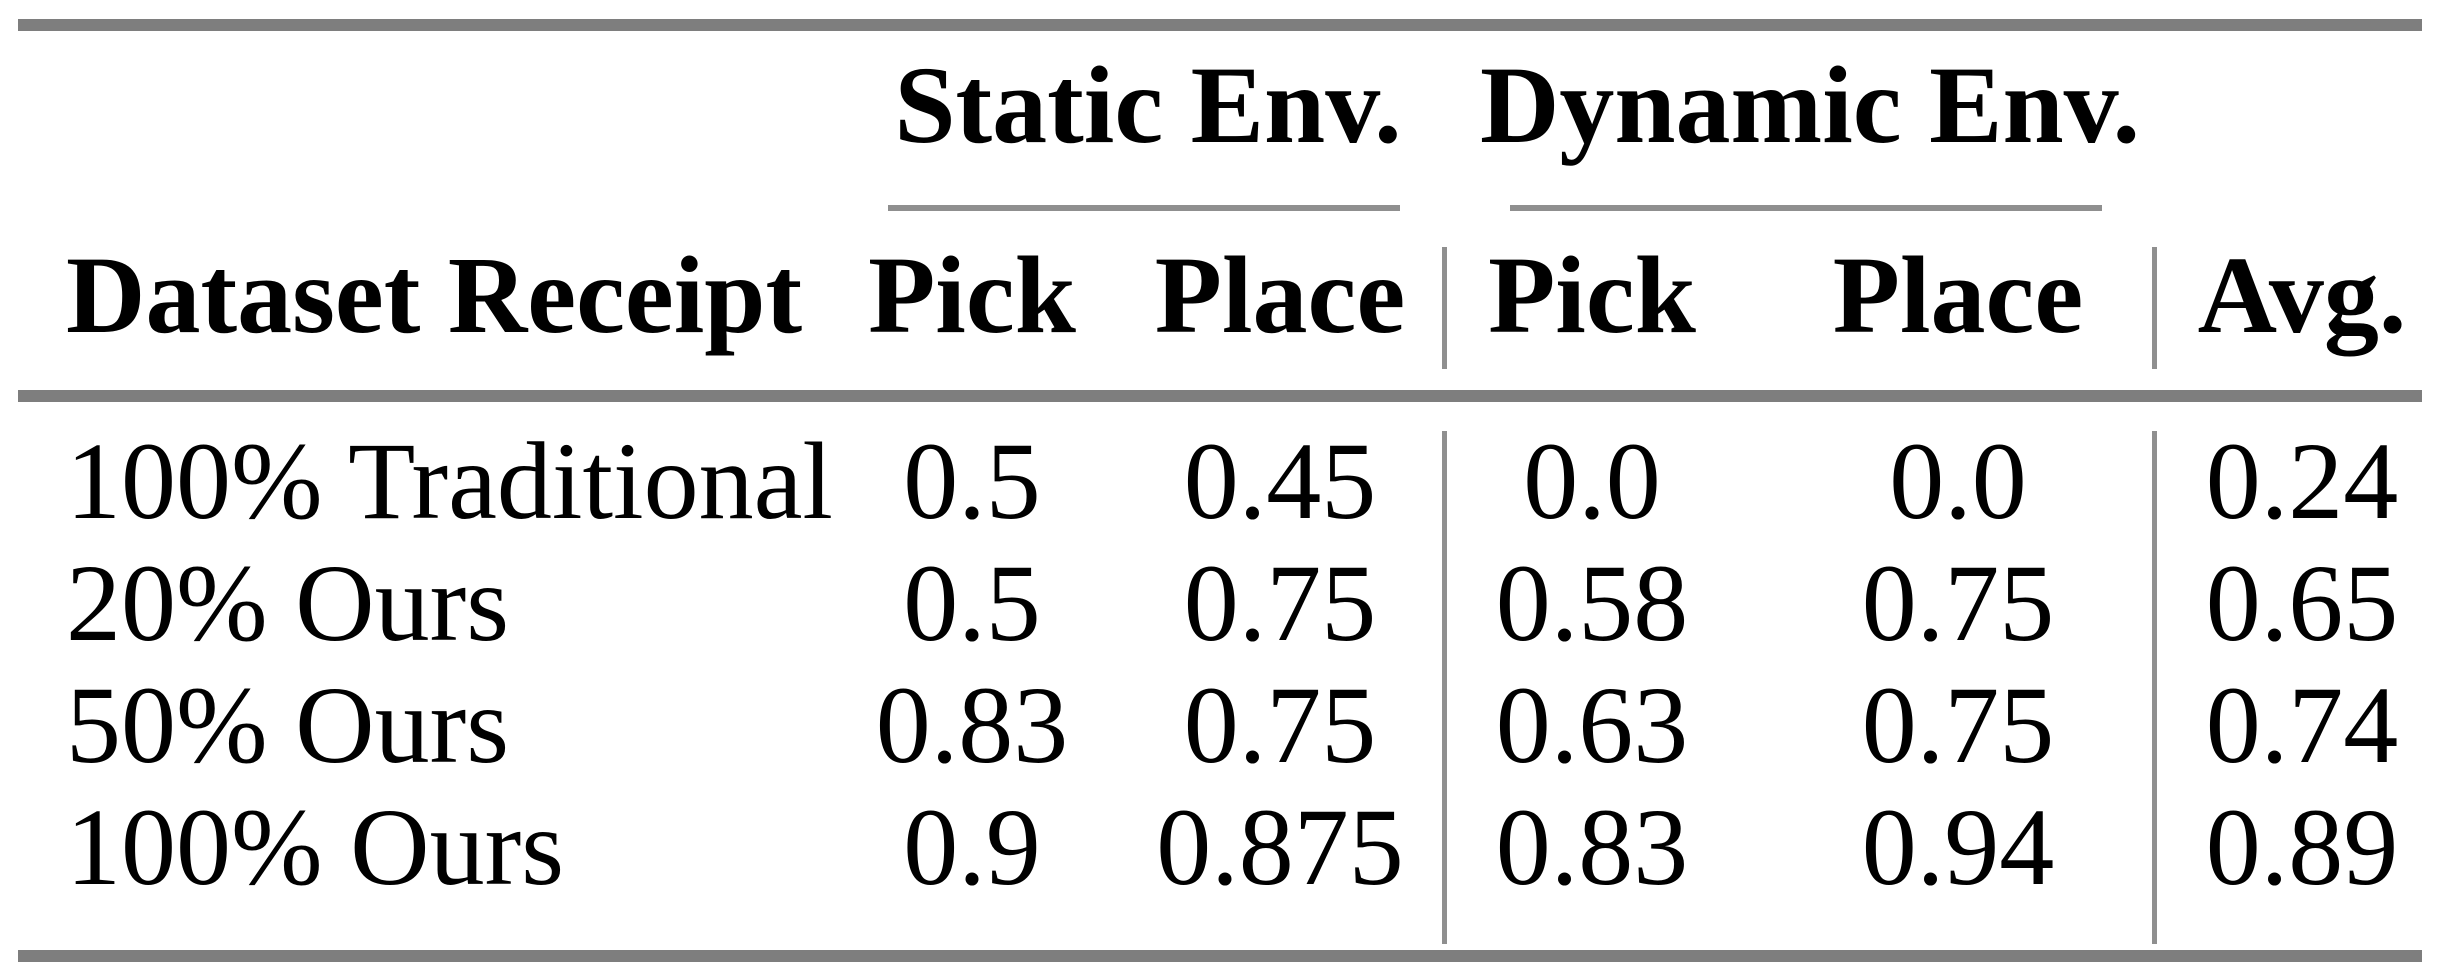 The height and width of the screenshot is (966, 2440). What do you see at coordinates (1592, 603) in the screenshot?
I see `cell-value: 0.58` at bounding box center [1592, 603].